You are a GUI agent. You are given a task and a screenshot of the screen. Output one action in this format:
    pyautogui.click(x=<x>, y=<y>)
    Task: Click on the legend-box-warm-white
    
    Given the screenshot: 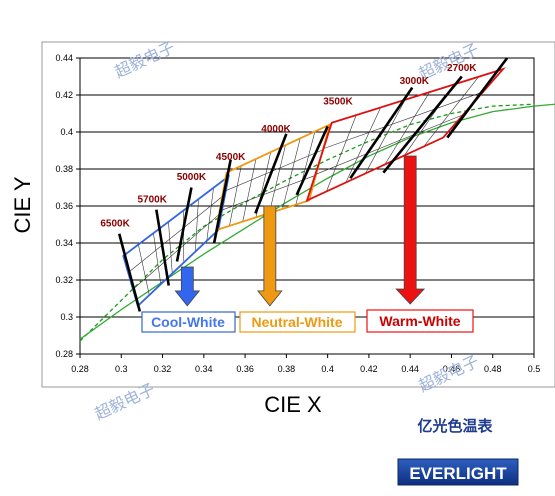 What is the action you would take?
    pyautogui.click(x=420, y=321)
    